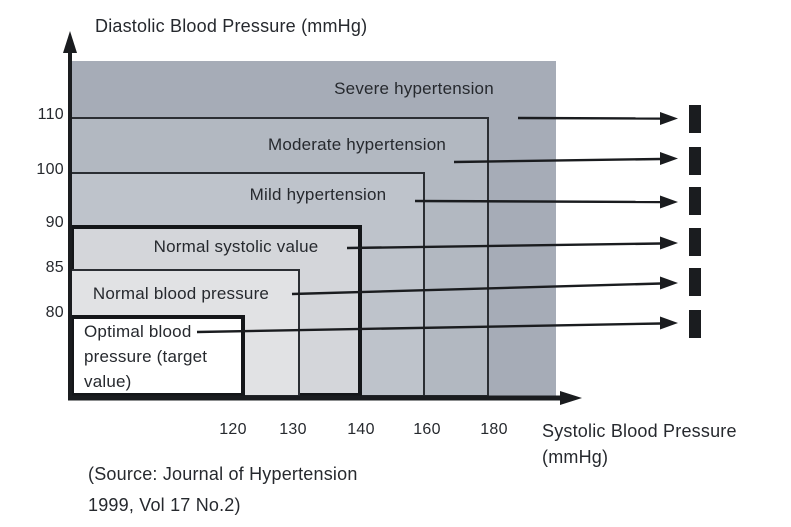 Image resolution: width=791 pixels, height=527 pixels. Describe the element at coordinates (669, 243) in the screenshot. I see `arrowhead-normal-systolic-icon` at that location.